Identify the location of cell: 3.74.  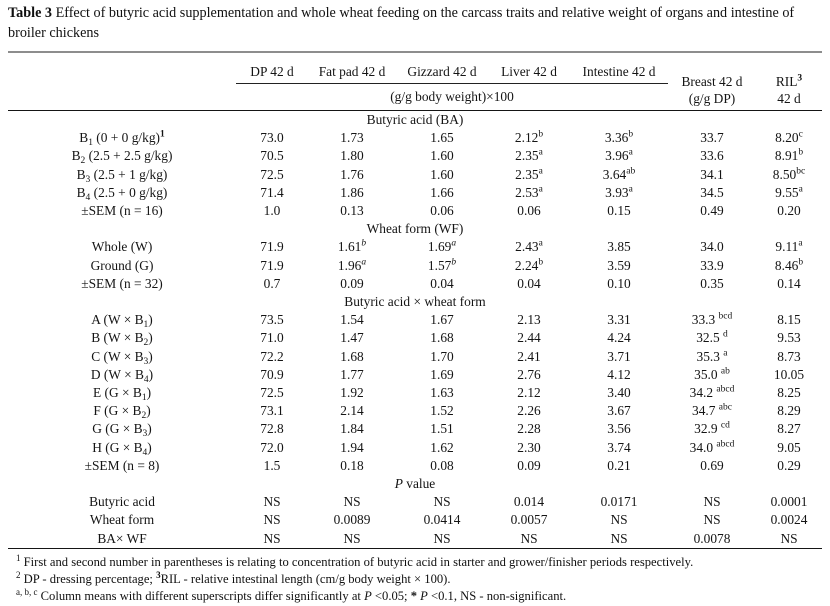
(619, 447).